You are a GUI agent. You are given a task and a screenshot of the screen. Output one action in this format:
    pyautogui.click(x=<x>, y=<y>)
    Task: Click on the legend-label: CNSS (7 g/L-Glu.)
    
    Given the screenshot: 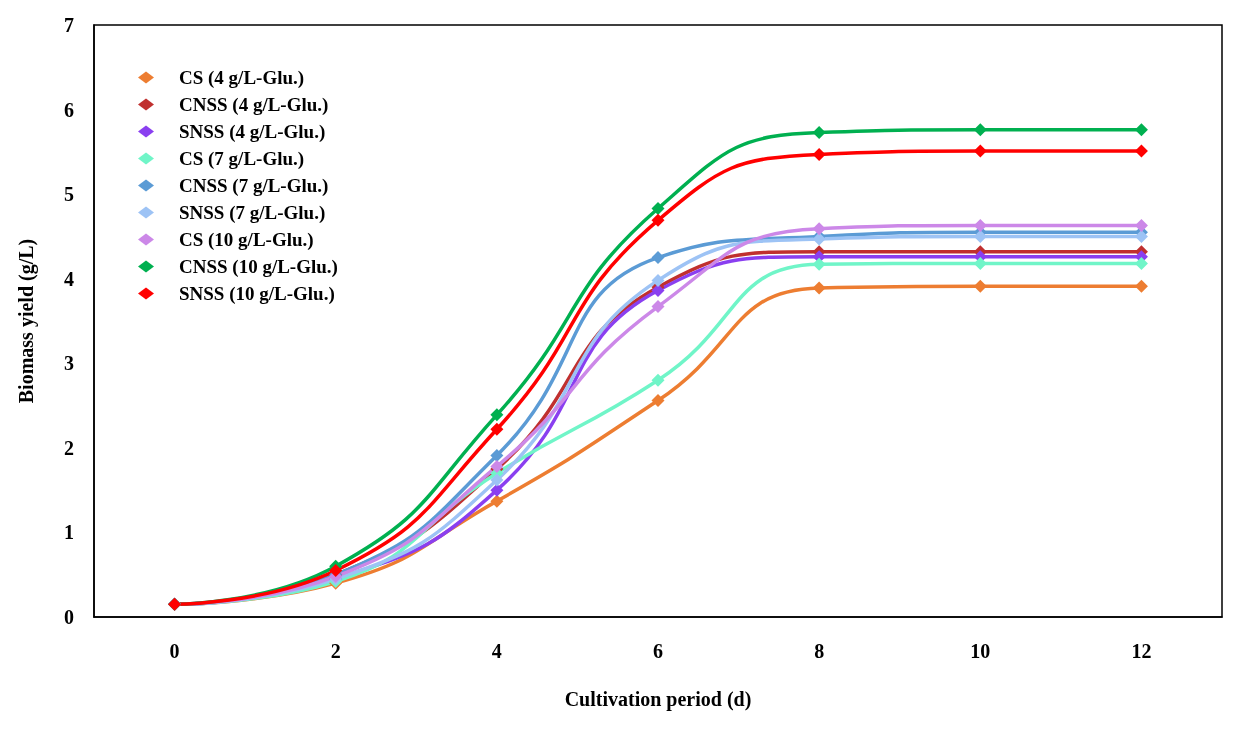 What is the action you would take?
    pyautogui.click(x=254, y=186)
    